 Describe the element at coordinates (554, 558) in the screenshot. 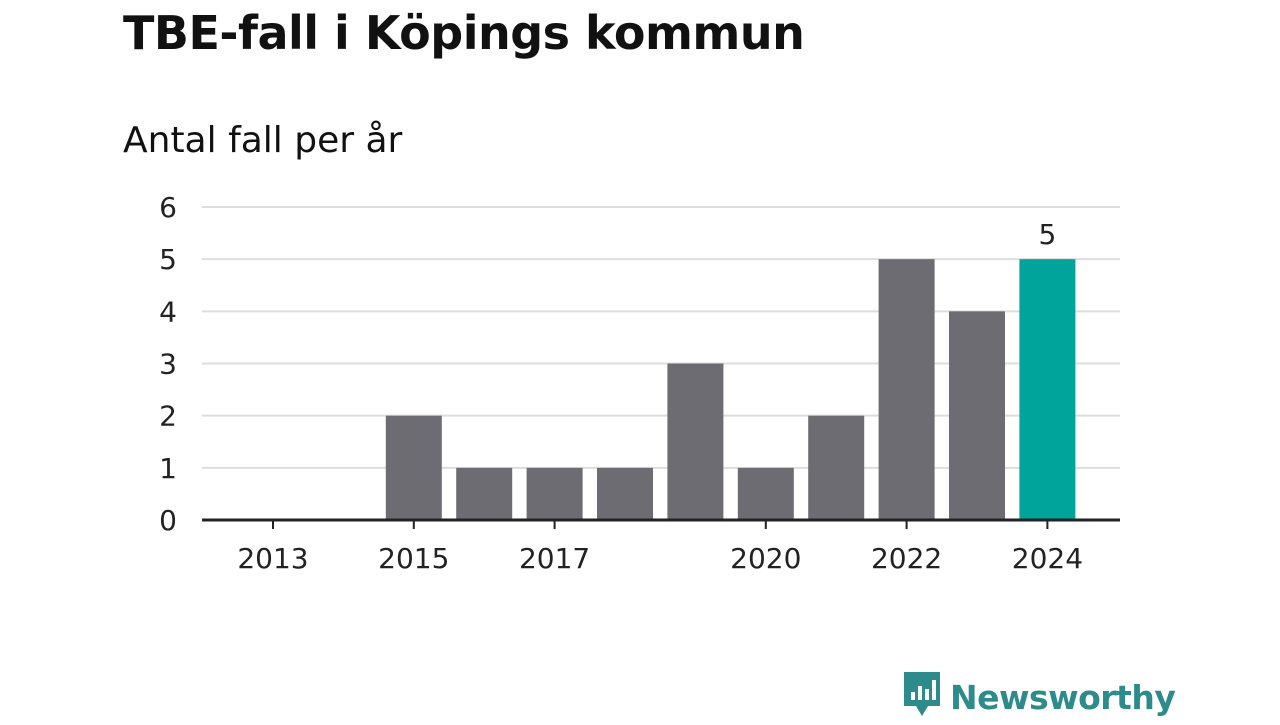

I see `x-tick-label: 2017` at that location.